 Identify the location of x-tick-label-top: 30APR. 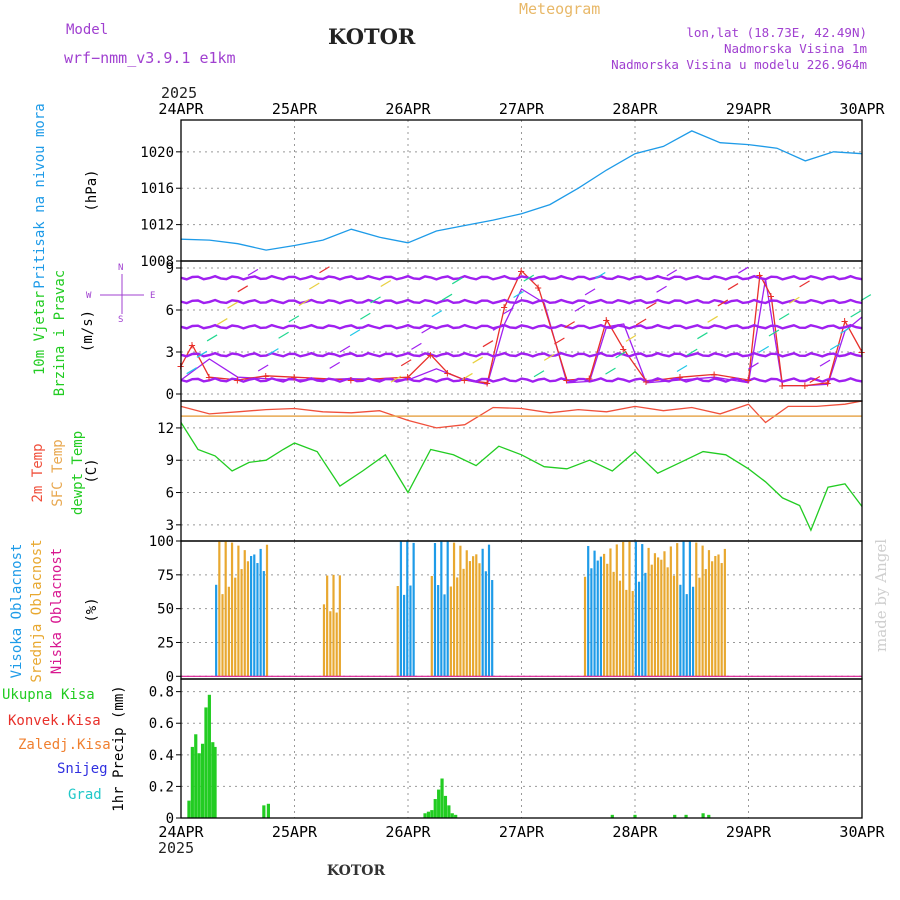
(862, 109).